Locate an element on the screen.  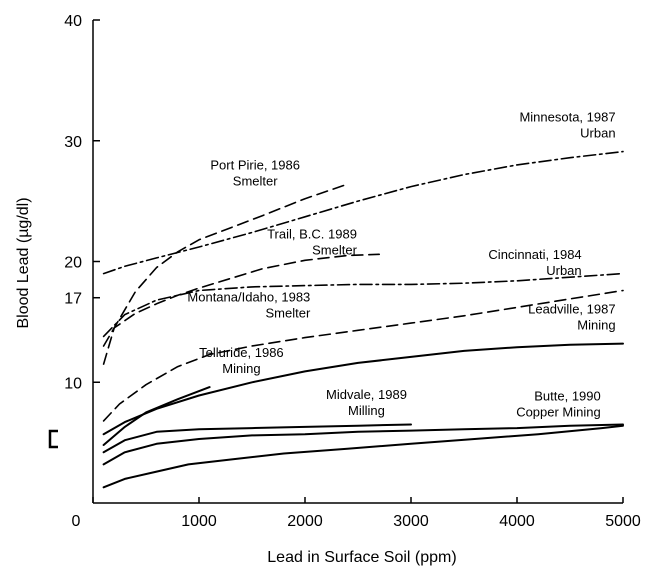
series-line-telluride-1986 is located at coordinates (156, 416).